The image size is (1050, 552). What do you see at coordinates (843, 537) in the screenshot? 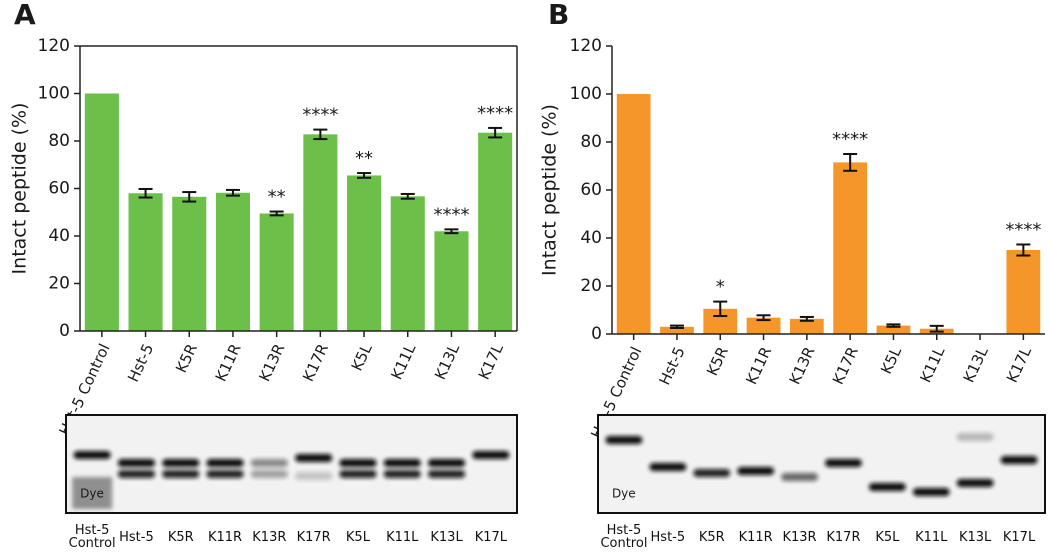
I see `lane-label: K17R` at bounding box center [843, 537].